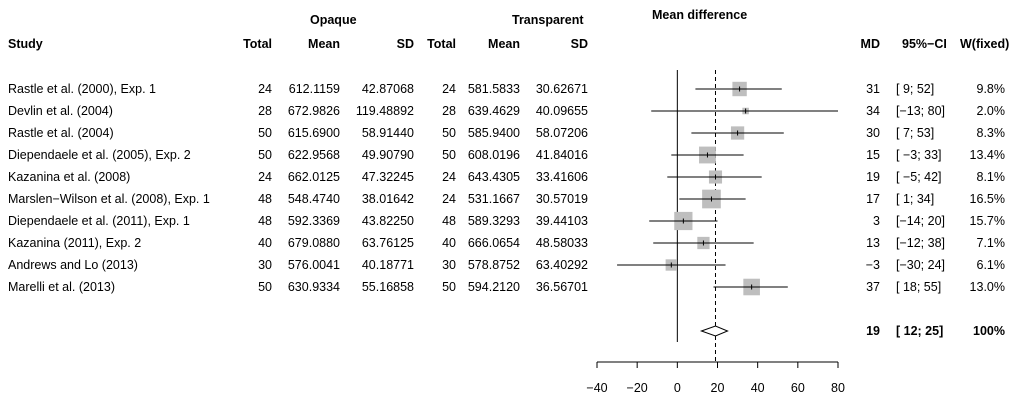 This screenshot has width=1015, height=393. I want to click on sd2-cell: 30.57019, so click(561, 199).